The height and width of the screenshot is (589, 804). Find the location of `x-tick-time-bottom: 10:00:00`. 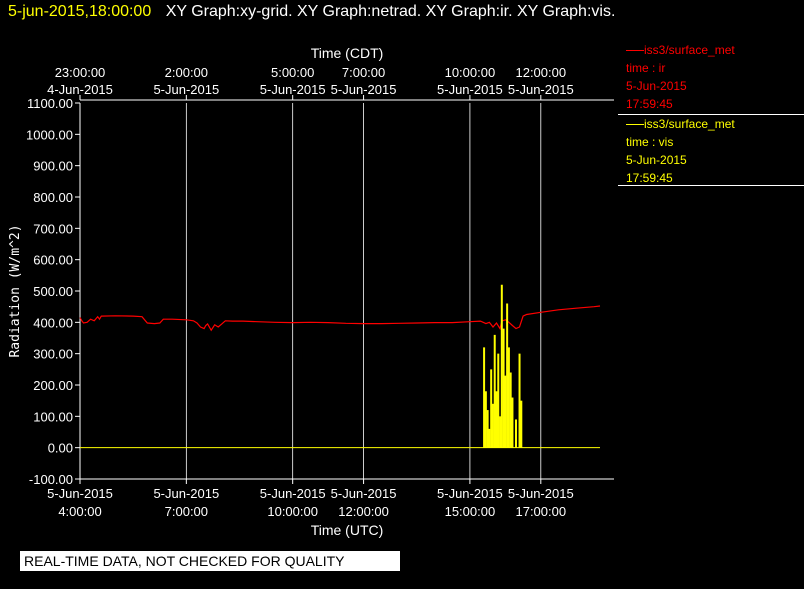

x-tick-time-bottom: 10:00:00 is located at coordinates (292, 511).